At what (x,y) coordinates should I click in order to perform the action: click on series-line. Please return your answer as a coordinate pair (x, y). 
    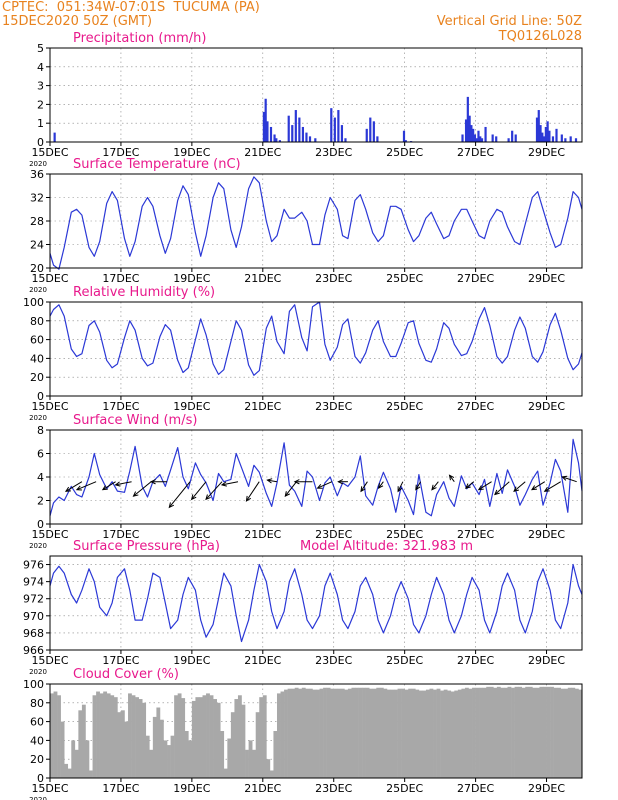
    Looking at the image, I should click on (316, 338).